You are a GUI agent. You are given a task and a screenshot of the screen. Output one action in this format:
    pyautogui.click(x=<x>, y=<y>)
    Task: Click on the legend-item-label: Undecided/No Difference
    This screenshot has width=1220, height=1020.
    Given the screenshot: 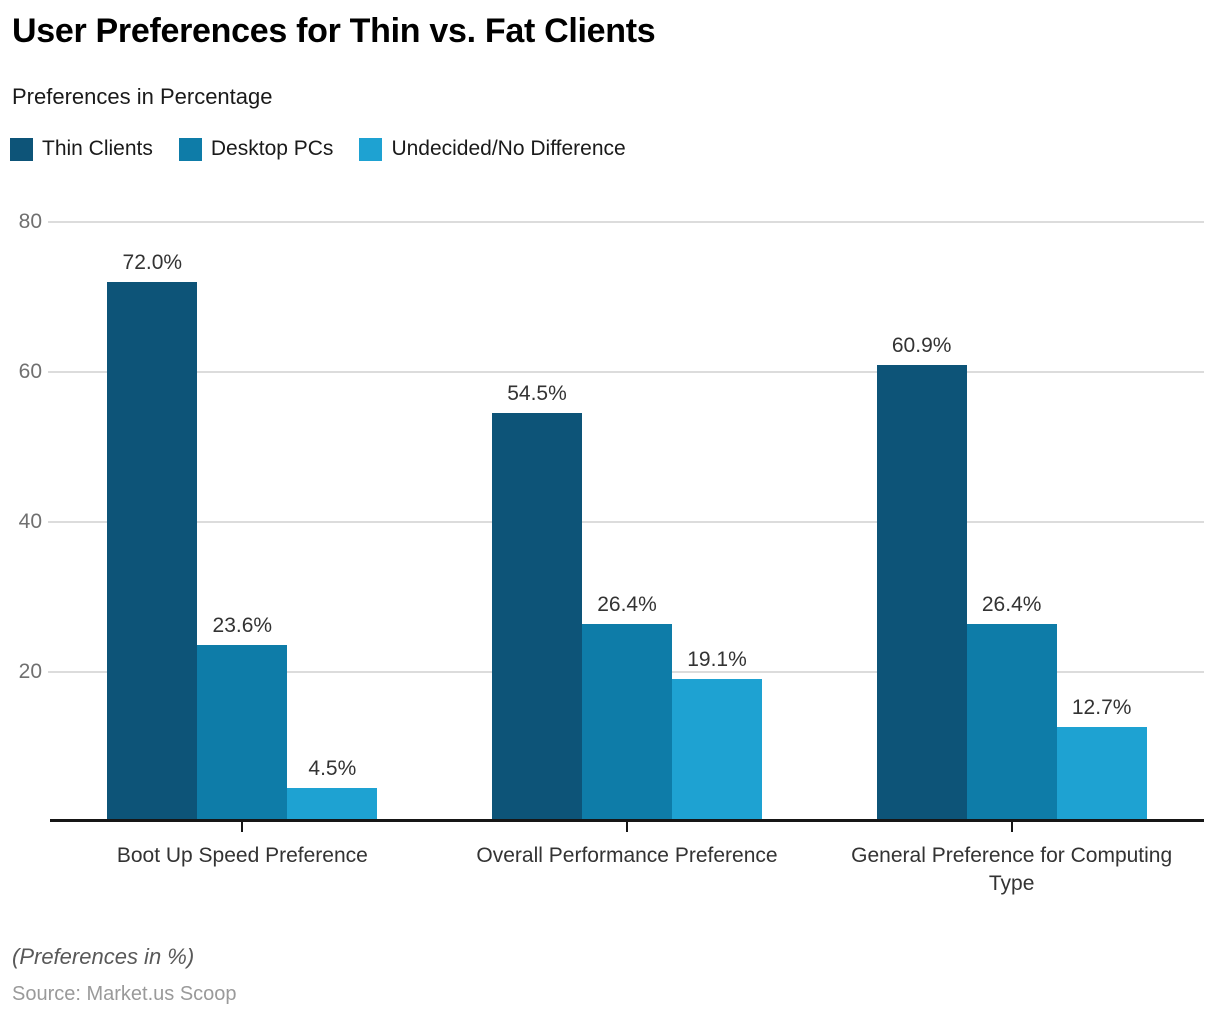 What is the action you would take?
    pyautogui.click(x=508, y=148)
    